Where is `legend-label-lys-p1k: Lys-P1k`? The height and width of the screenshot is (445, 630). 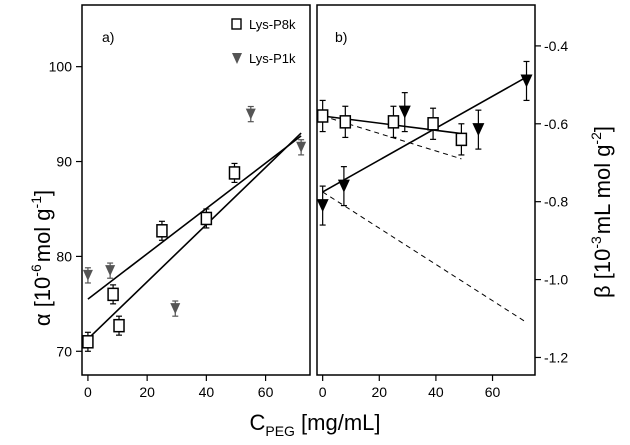 legend-label-lys-p1k: Lys-P1k is located at coordinates (272, 58).